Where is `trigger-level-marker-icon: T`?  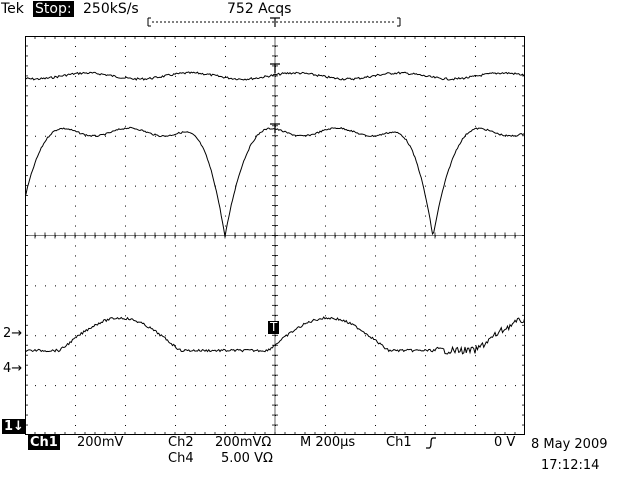
trigger-level-marker-icon: T is located at coordinates (274, 327).